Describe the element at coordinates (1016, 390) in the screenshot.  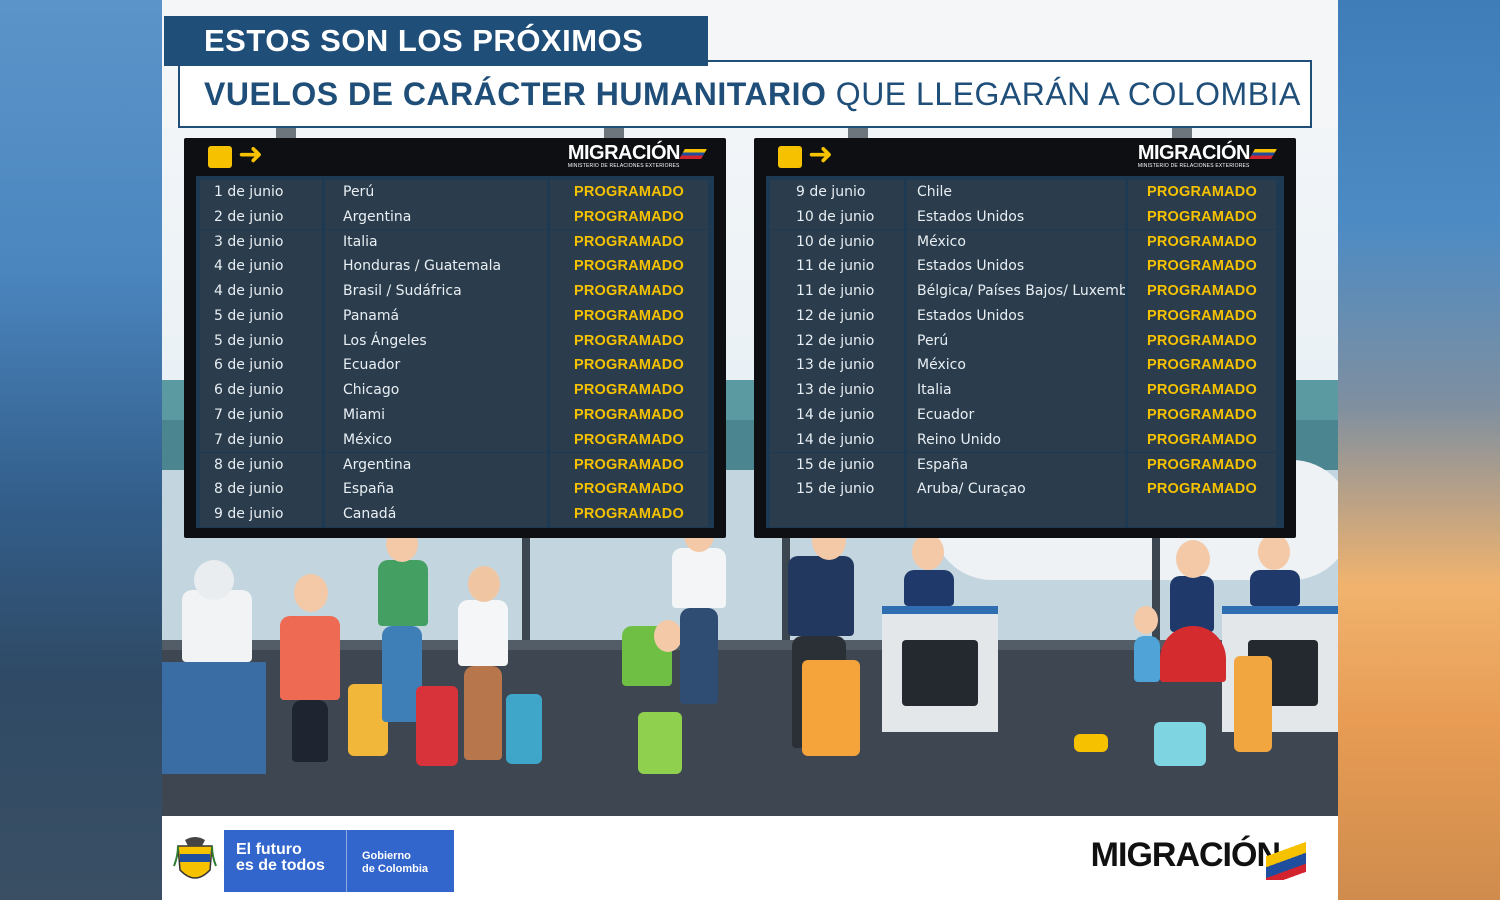
I see `flight-origin: Italia` at that location.